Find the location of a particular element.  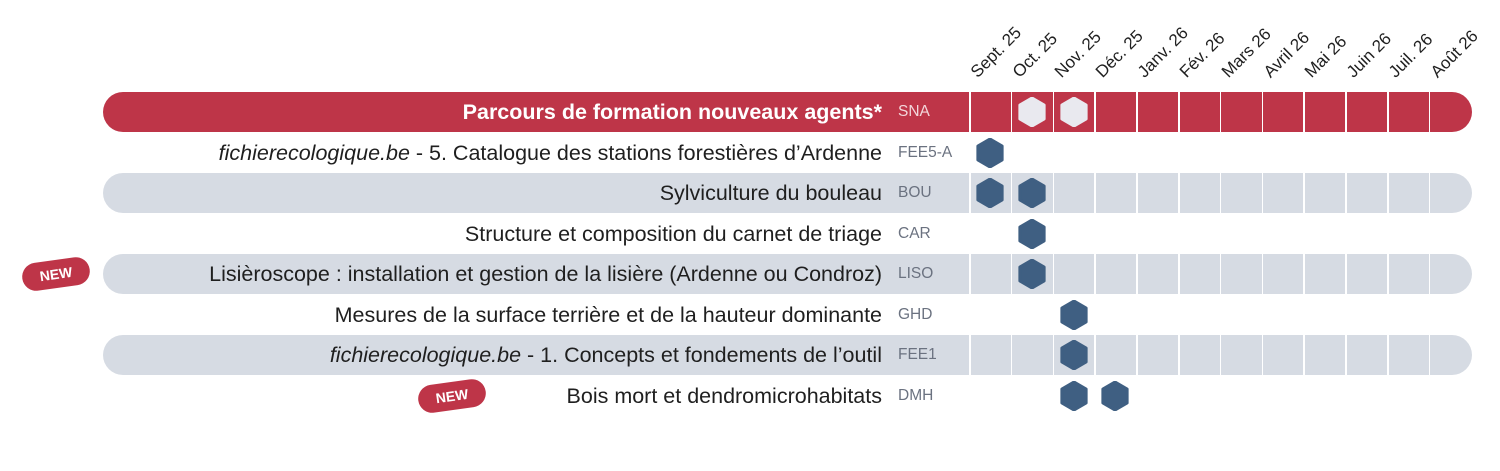

course-title-text: Sylviculture du bouleau is located at coordinates (770, 193).